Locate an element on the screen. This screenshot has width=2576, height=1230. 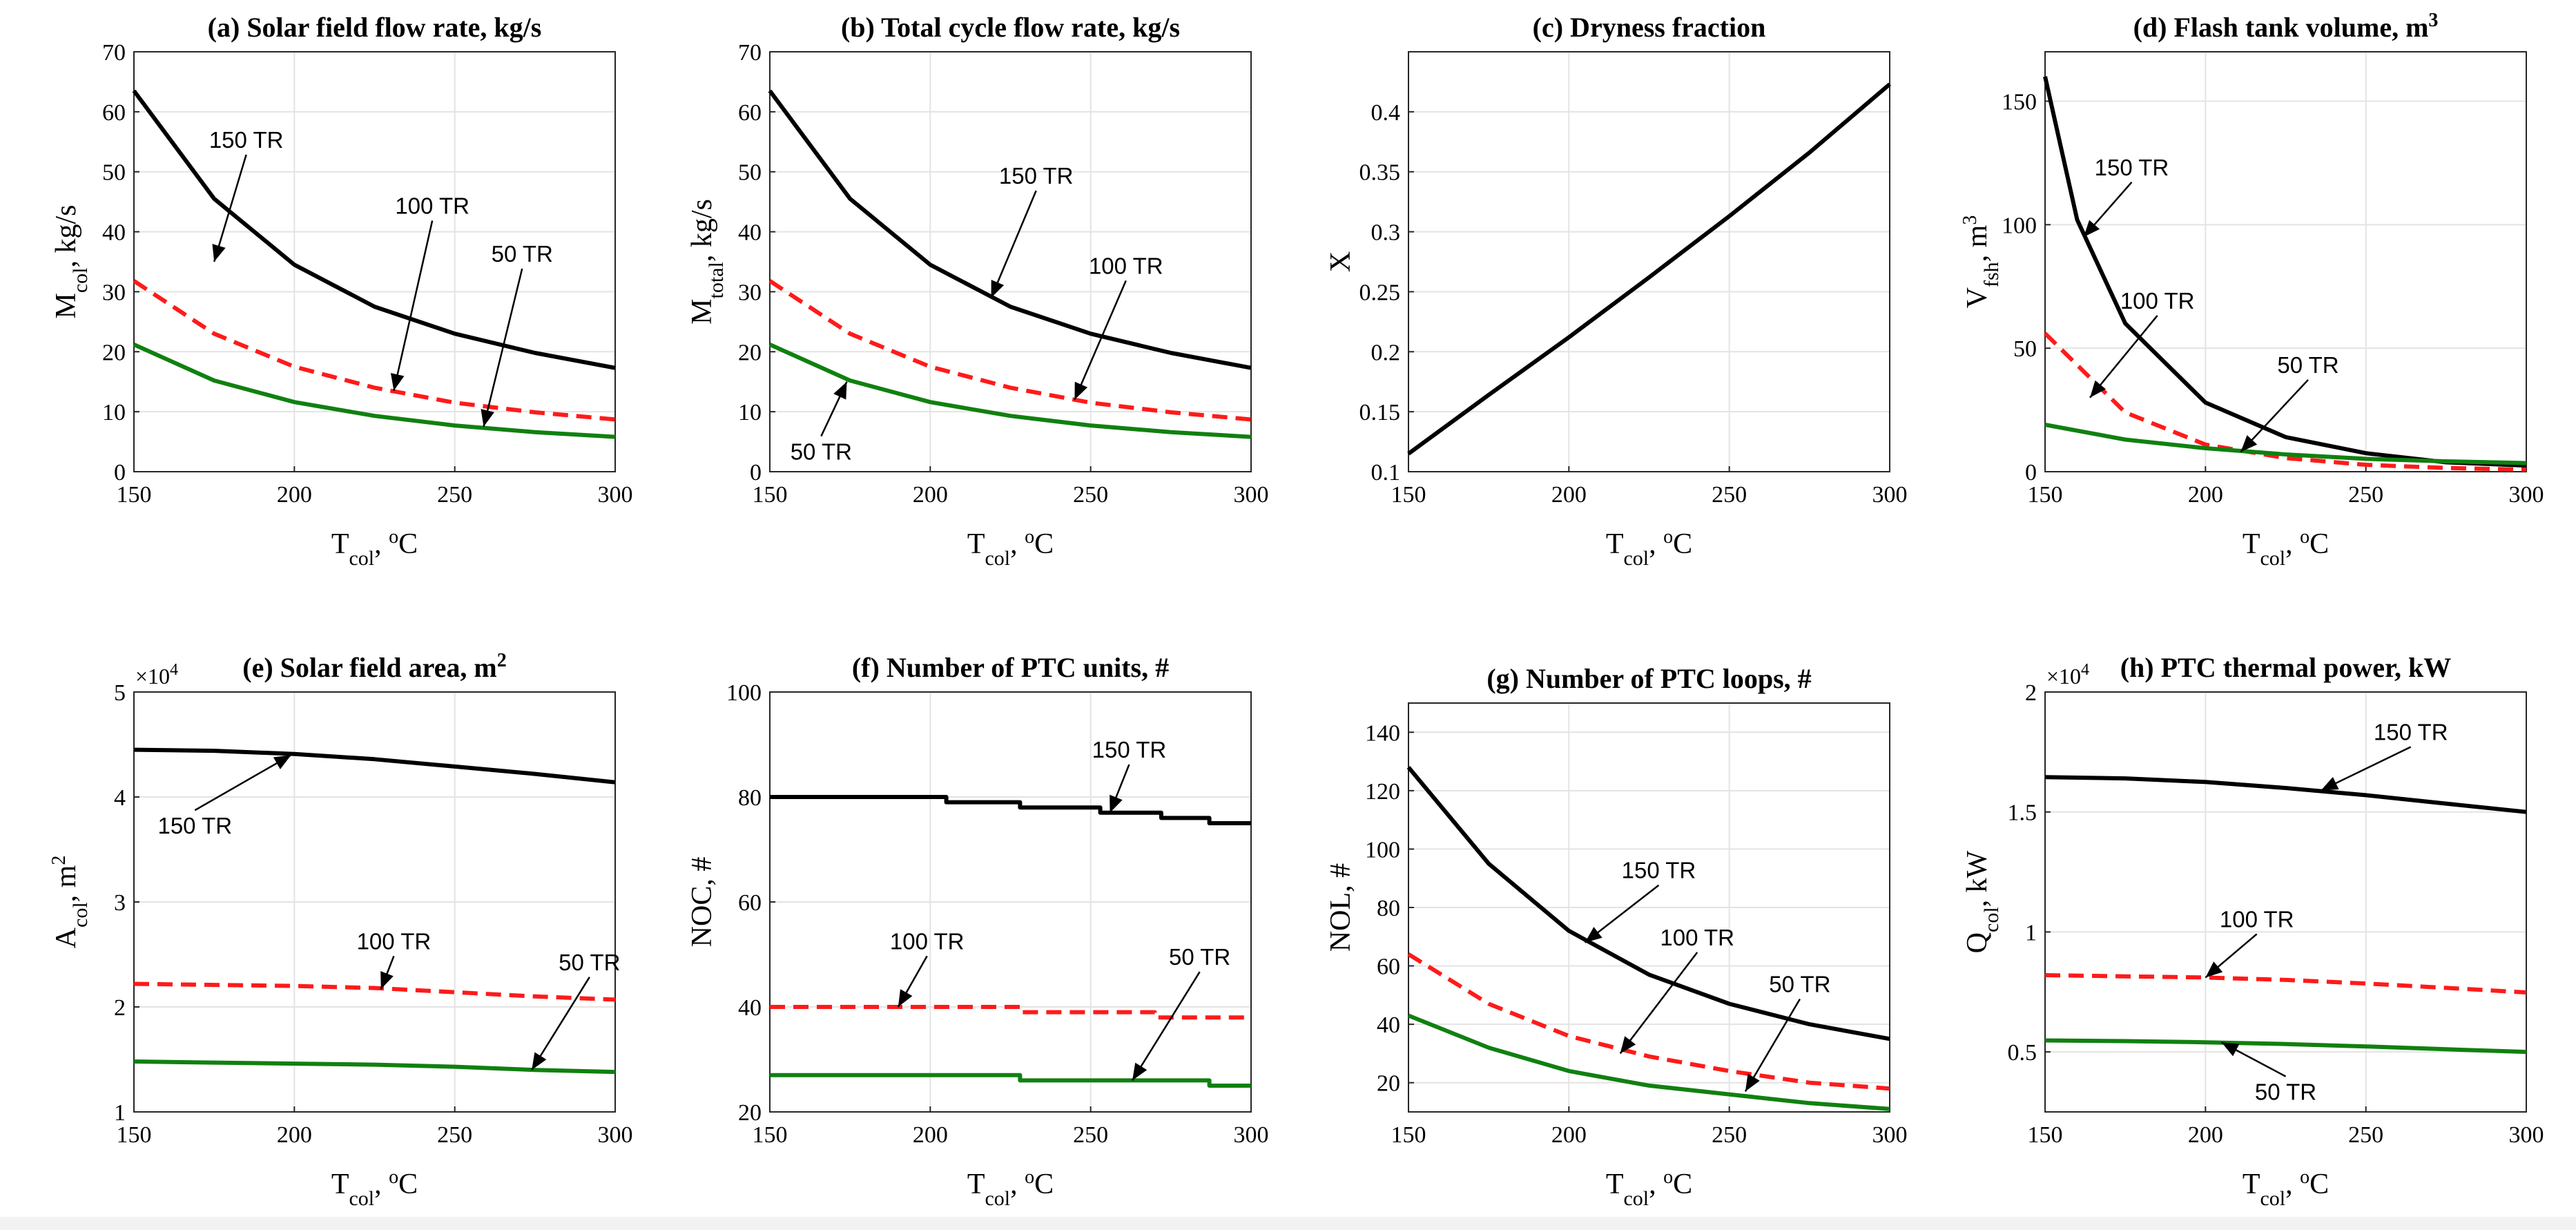
y-axis-label: Vfsh, m3 is located at coordinates (1981, 262).